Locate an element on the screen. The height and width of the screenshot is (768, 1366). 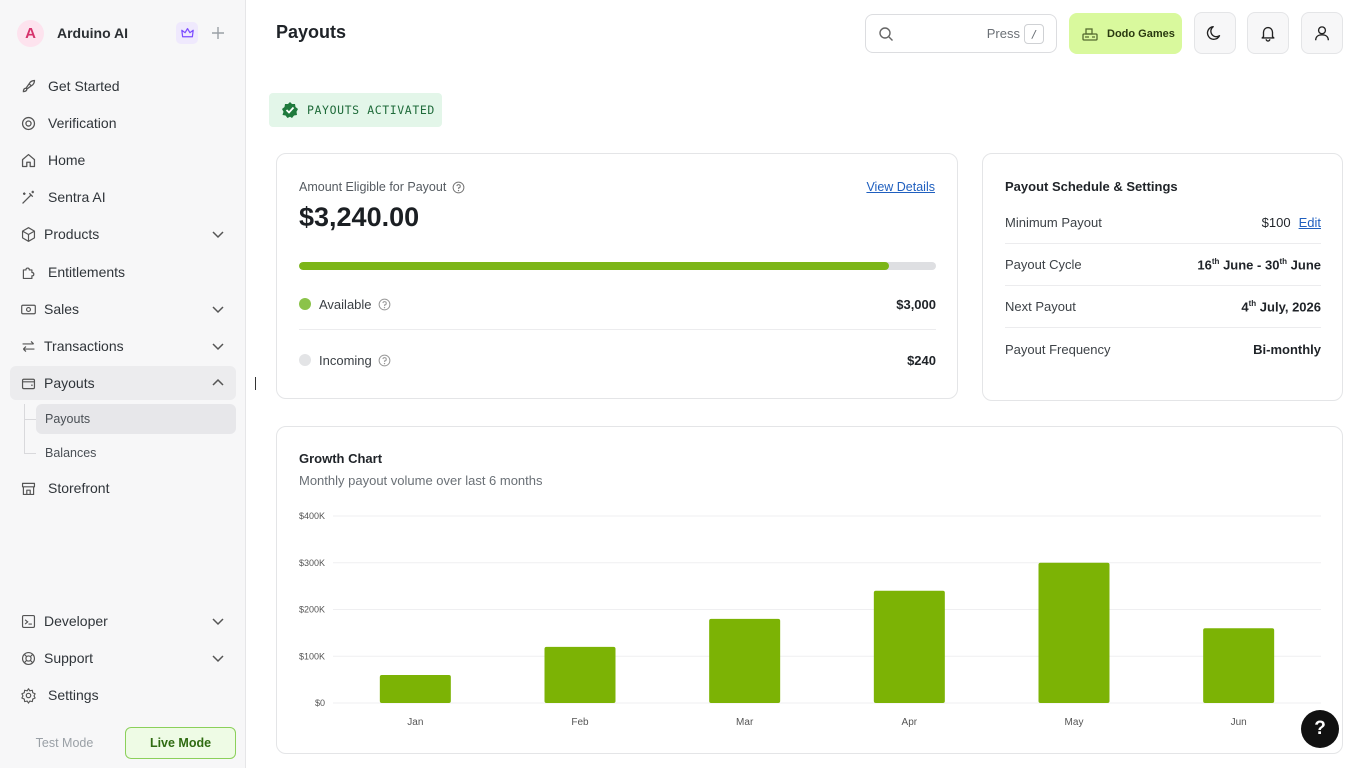
chevron-up-icon is located at coordinates (218, 383).